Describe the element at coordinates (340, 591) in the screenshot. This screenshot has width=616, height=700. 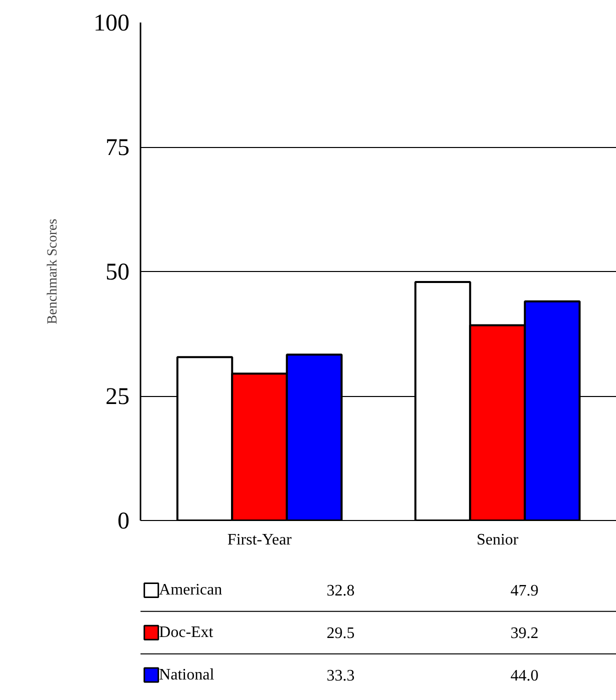
I see `data-label: 32.8` at that location.